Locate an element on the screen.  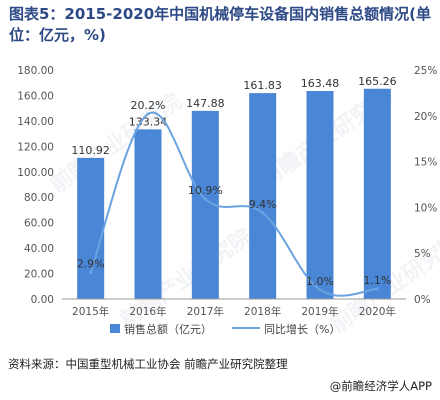
y-left-tick-label: 140.00 is located at coordinates (35, 122).